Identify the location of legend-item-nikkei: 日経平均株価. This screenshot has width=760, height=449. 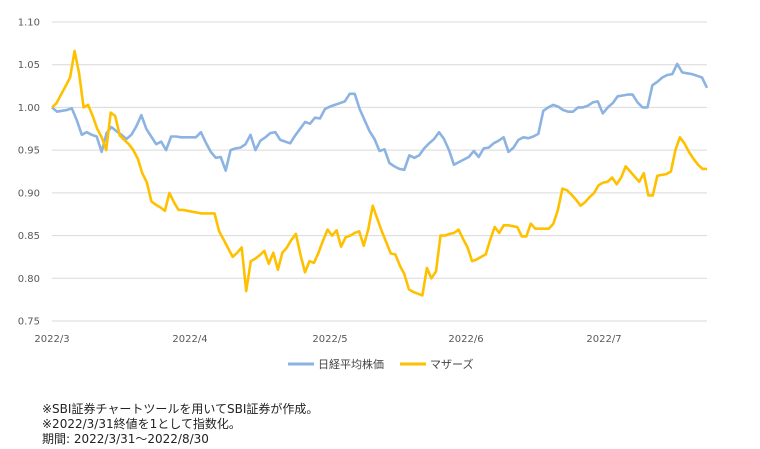
(336, 364).